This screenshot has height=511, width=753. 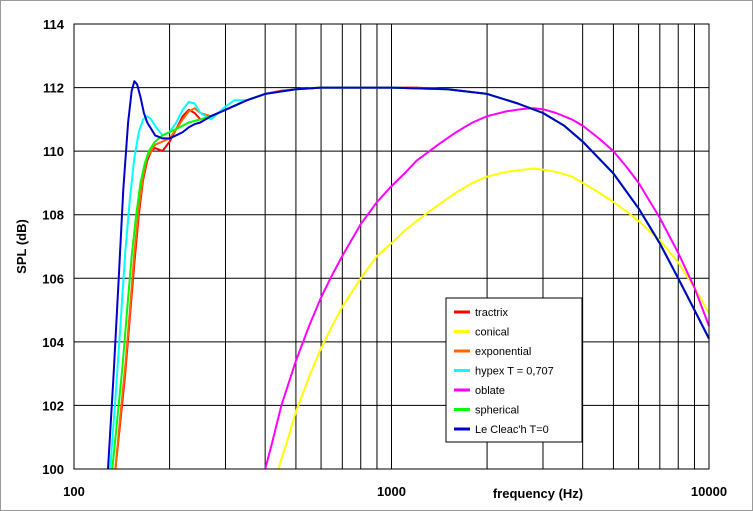 What do you see at coordinates (503, 352) in the screenshot?
I see `legend-label: exponential` at bounding box center [503, 352].